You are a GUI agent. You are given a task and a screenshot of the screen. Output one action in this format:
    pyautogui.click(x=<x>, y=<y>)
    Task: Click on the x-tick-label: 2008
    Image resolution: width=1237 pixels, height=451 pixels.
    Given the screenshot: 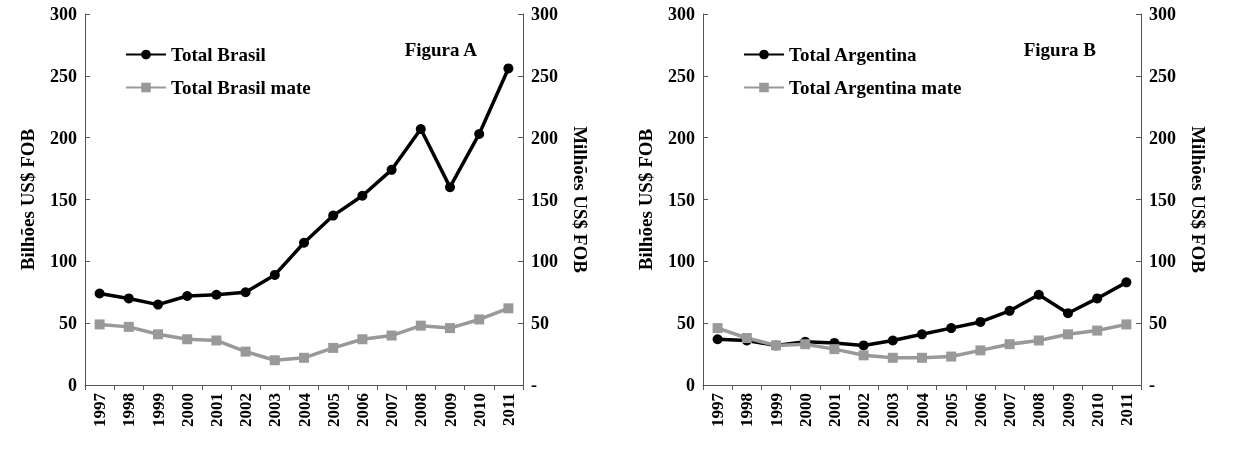 What is the action you would take?
    pyautogui.click(x=1039, y=410)
    